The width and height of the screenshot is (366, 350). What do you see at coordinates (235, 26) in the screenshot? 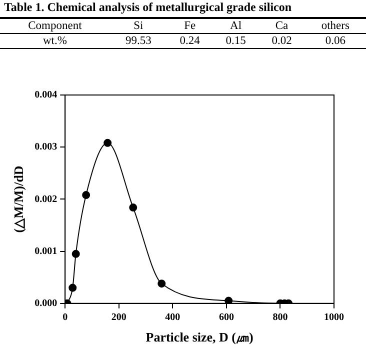
I see `category-label: Al` at bounding box center [235, 26].